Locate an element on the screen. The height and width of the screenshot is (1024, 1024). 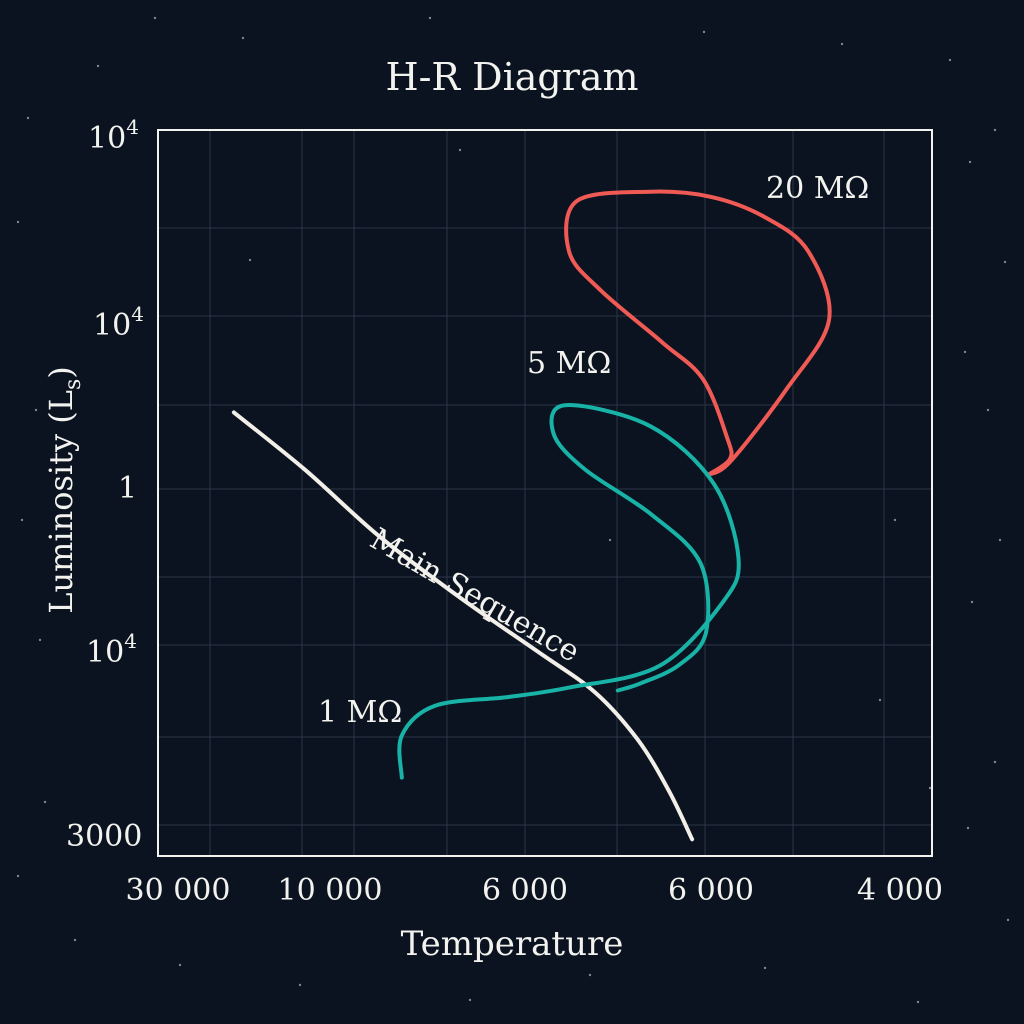
annotation-main-sequence: Main Sequence is located at coordinates (474, 596).